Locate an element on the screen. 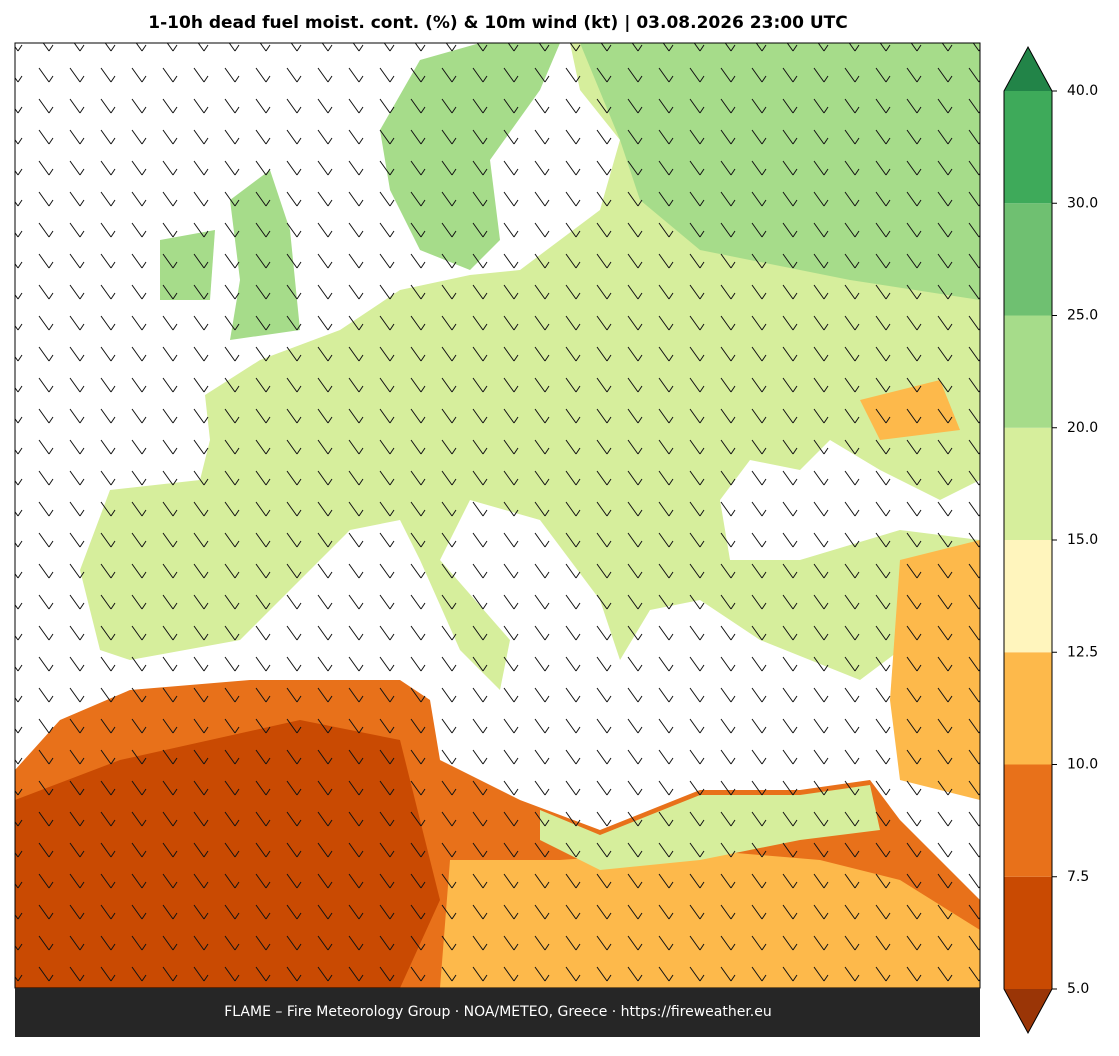 This screenshot has width=1119, height=1056. colorbar-tick-label: 7.5 is located at coordinates (1078, 877).